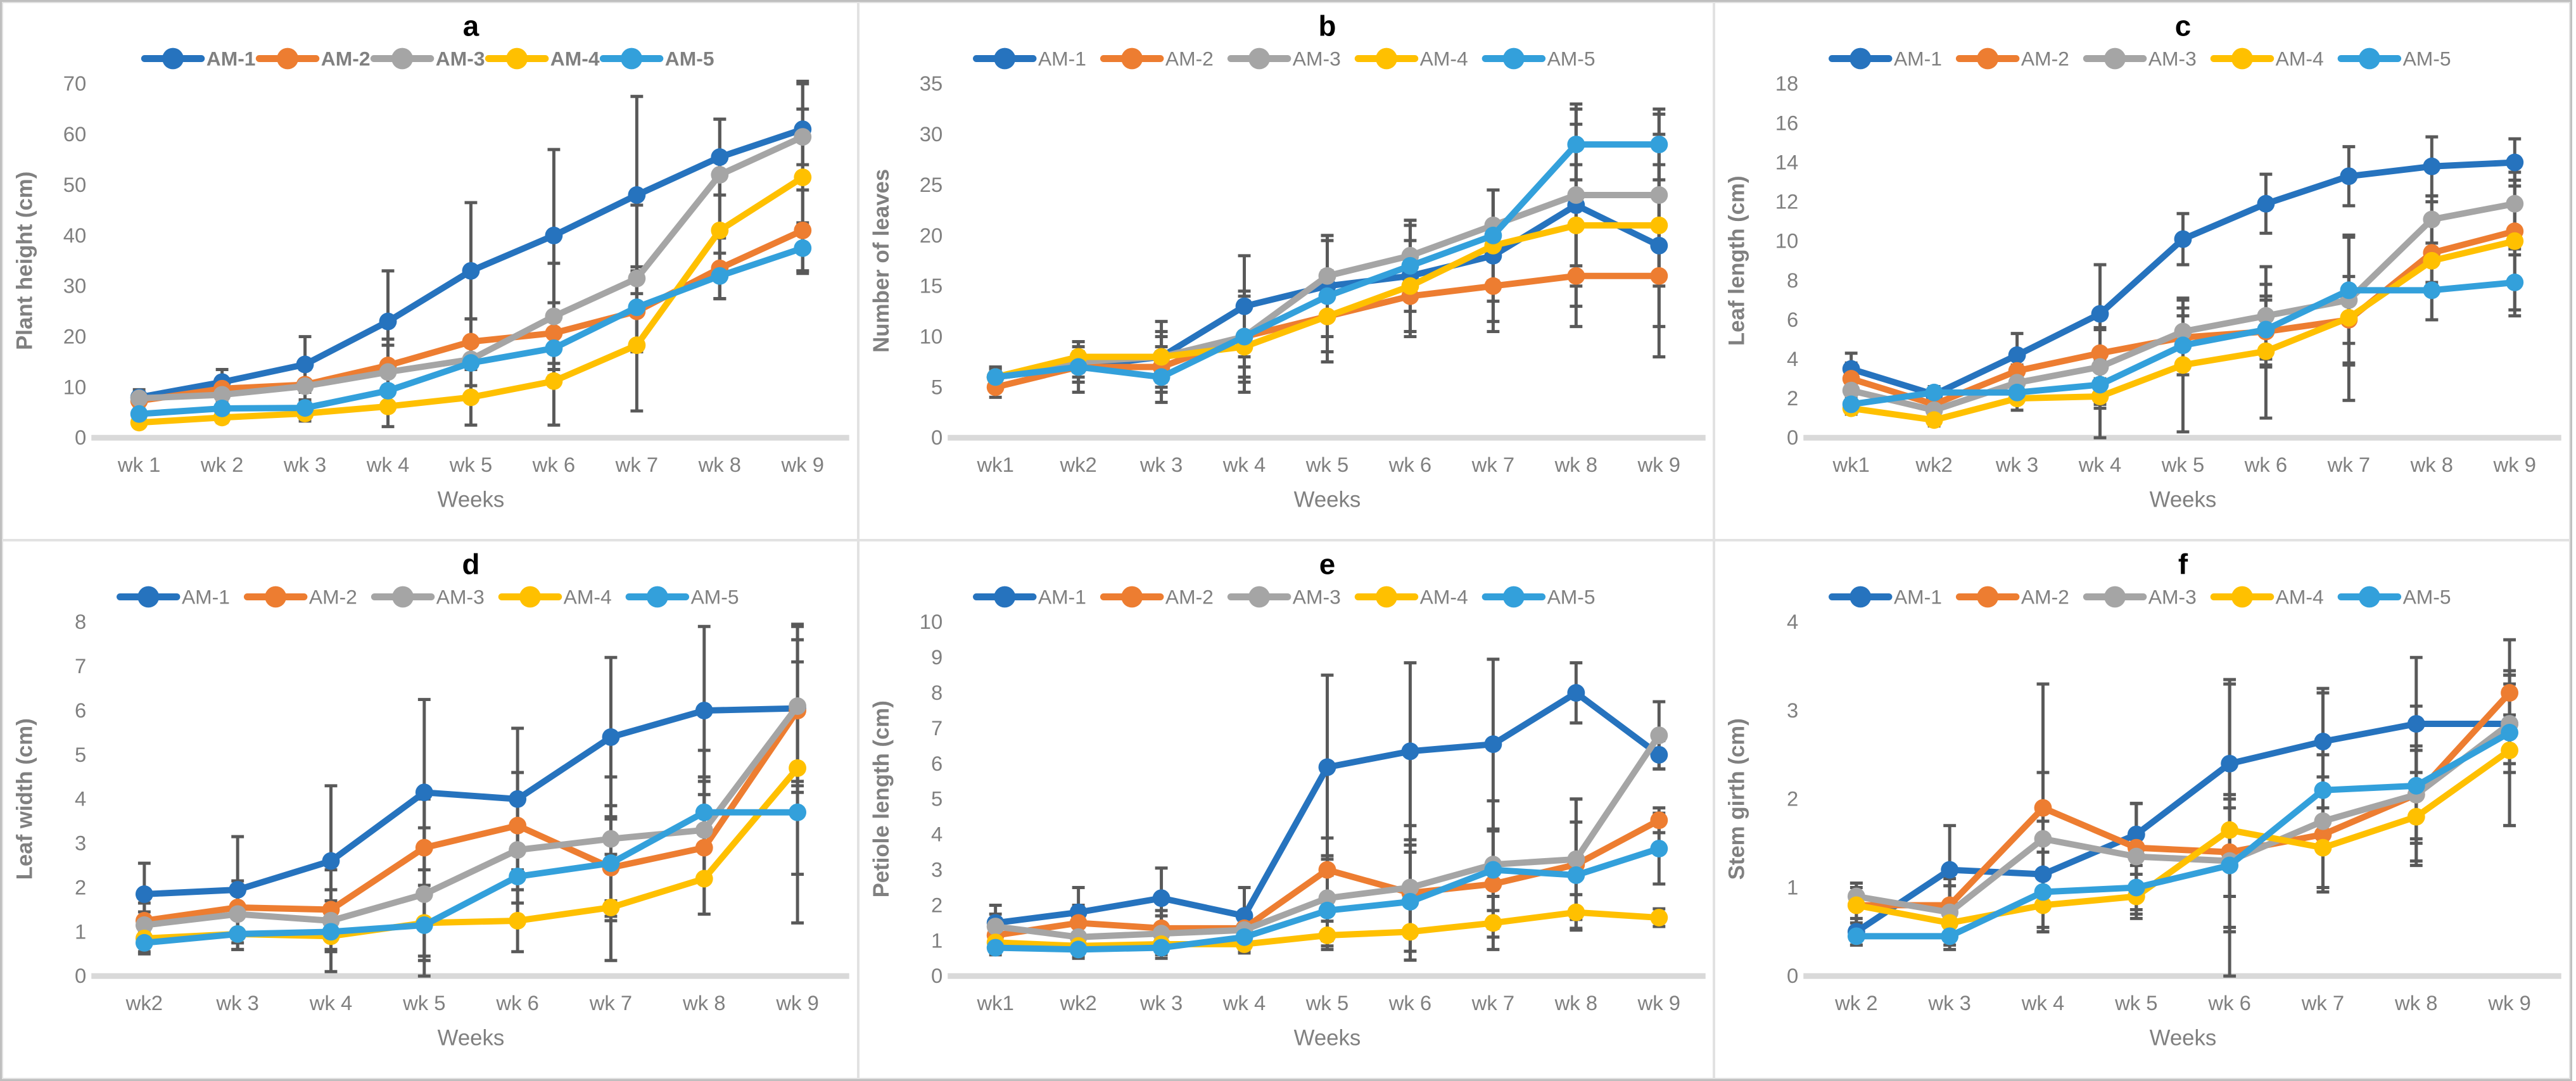 Image resolution: width=2576 pixels, height=1081 pixels. Describe the element at coordinates (1793, 976) in the screenshot. I see `y-tick-label: 0` at that location.